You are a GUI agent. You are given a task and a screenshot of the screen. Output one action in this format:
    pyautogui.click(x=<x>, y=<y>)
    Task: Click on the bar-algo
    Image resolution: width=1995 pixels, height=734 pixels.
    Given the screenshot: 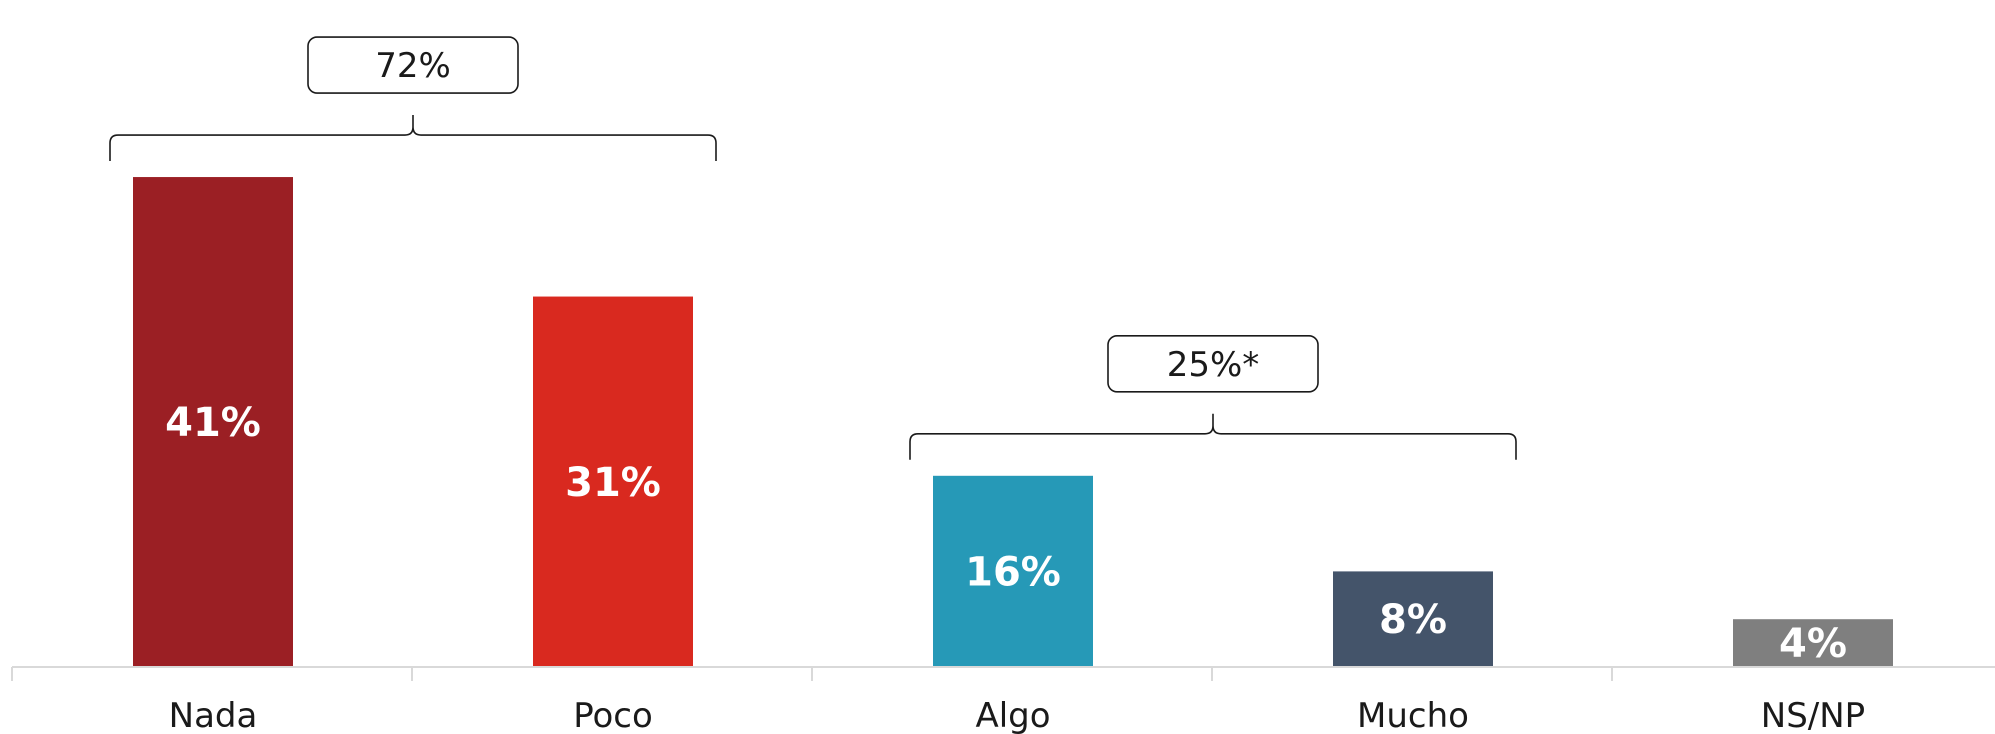 What is the action you would take?
    pyautogui.click(x=1013, y=571)
    